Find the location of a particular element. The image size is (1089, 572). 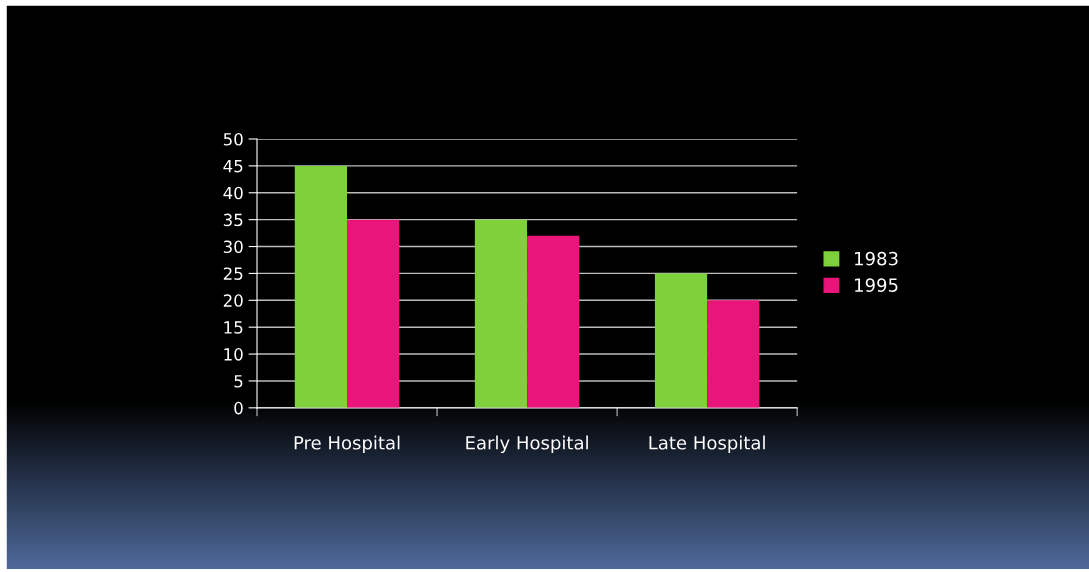

y-tick-label: 20 is located at coordinates (233, 300).